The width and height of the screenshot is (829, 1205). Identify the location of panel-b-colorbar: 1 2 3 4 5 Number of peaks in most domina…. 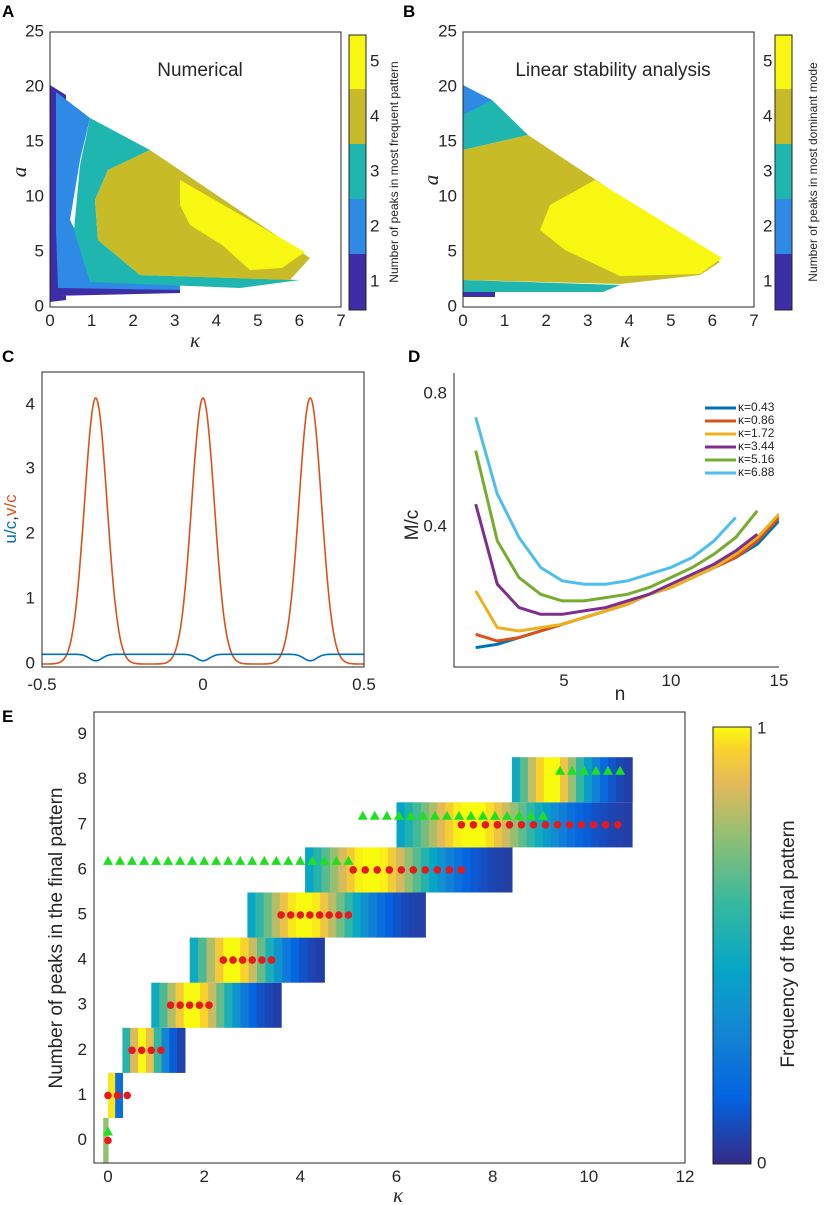
(791, 172).